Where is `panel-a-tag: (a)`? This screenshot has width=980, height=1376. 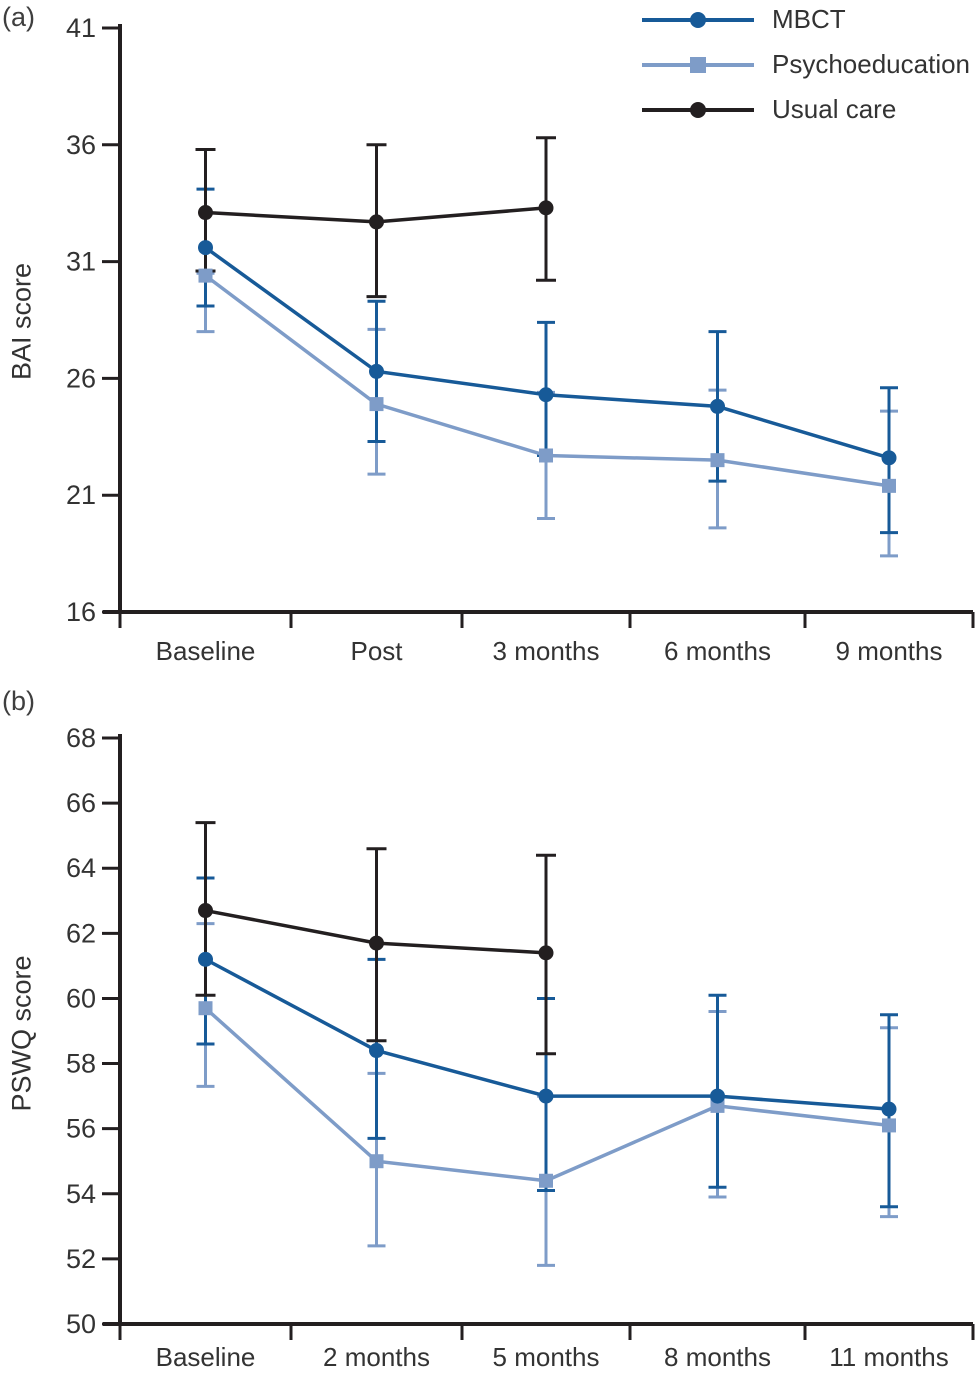
panel-a-tag: (a) is located at coordinates (18, 17).